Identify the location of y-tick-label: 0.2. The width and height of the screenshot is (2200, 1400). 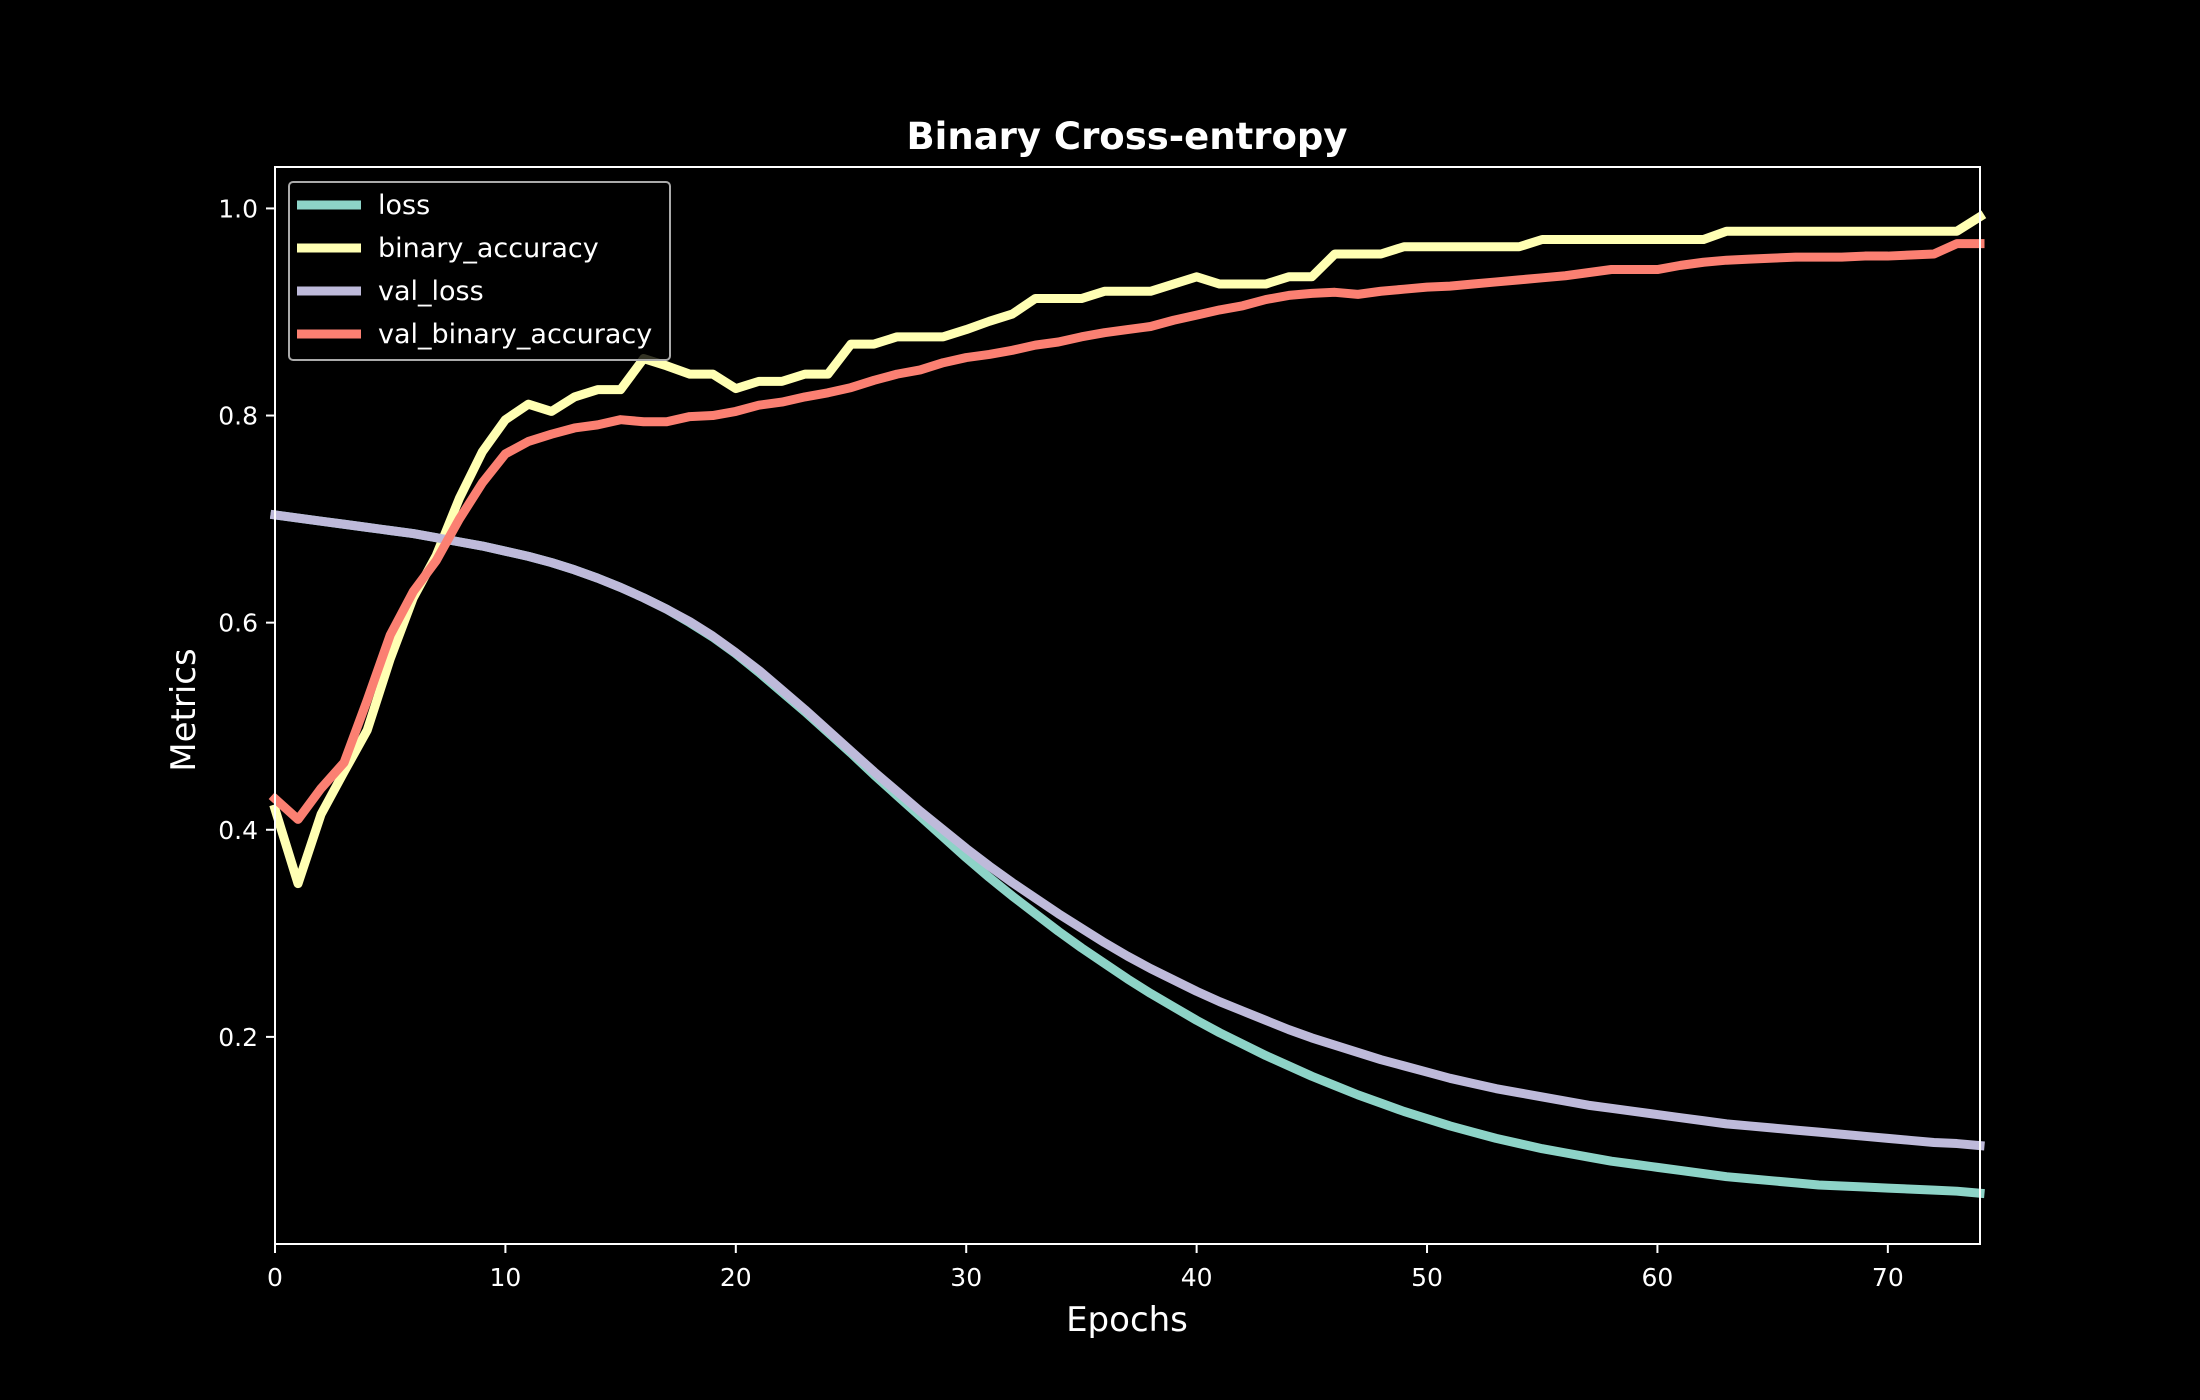
(238, 1037).